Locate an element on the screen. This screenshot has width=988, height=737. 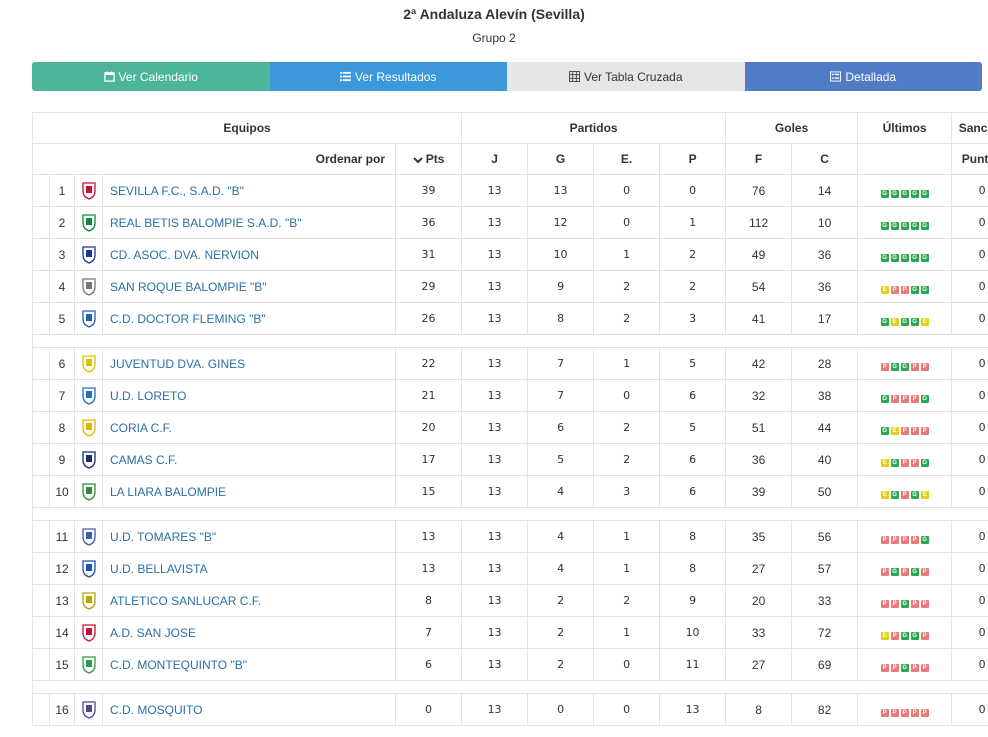
team-name-link: LA LIARA BALOMPIE is located at coordinates (249, 491).